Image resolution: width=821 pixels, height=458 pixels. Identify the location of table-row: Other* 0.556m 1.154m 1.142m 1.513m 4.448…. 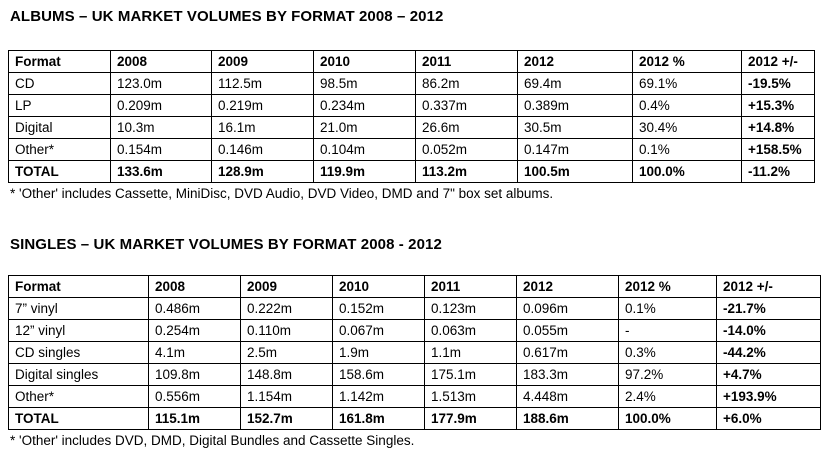
(414, 396).